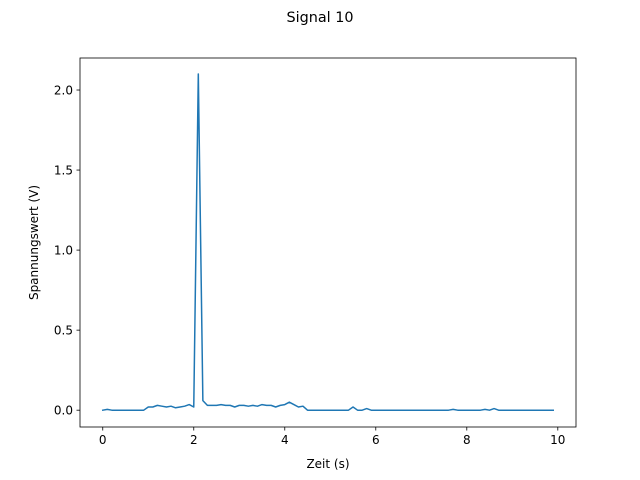 The height and width of the screenshot is (480, 640). What do you see at coordinates (332, 437) in the screenshot?
I see `x-axis-ticks: 0 2 4 6 8 10` at bounding box center [332, 437].